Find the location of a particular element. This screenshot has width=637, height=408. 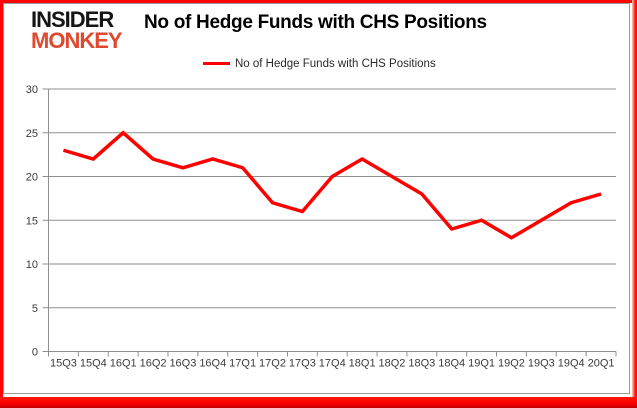

x-tick-label: 16Q1 is located at coordinates (123, 364).